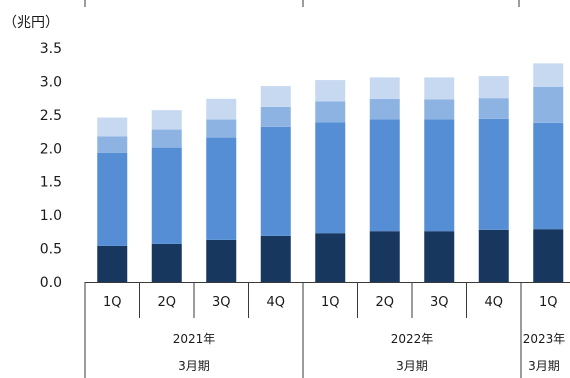 The image size is (570, 378). What do you see at coordinates (51, 82) in the screenshot?
I see `y-tick-label: 3.0` at bounding box center [51, 82].